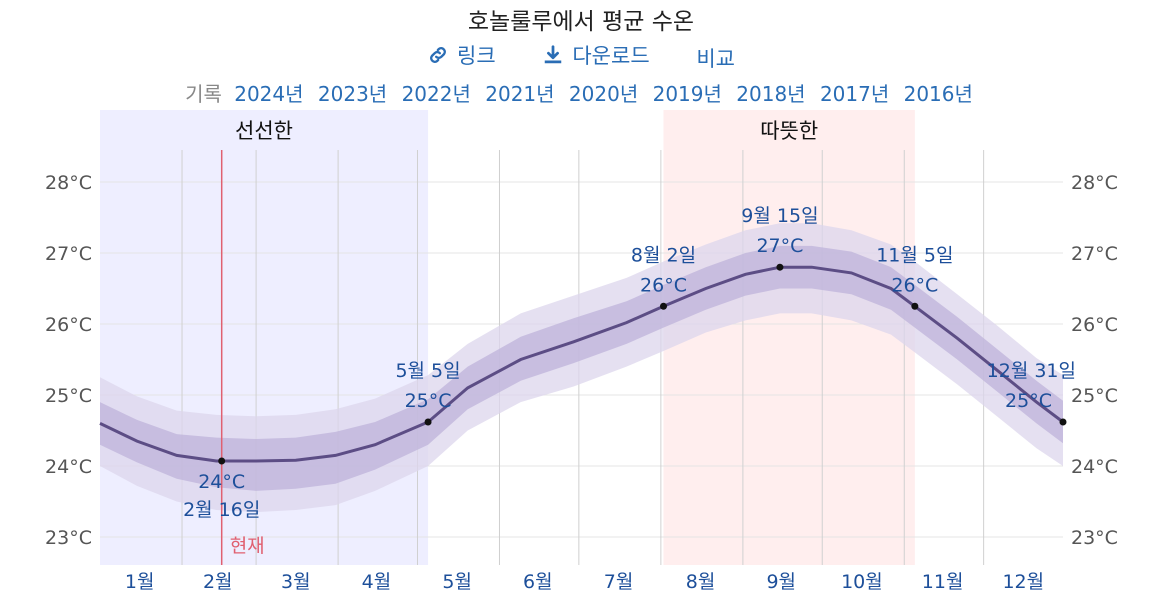  I want to click on point-temp-label: 27°C, so click(779, 246).